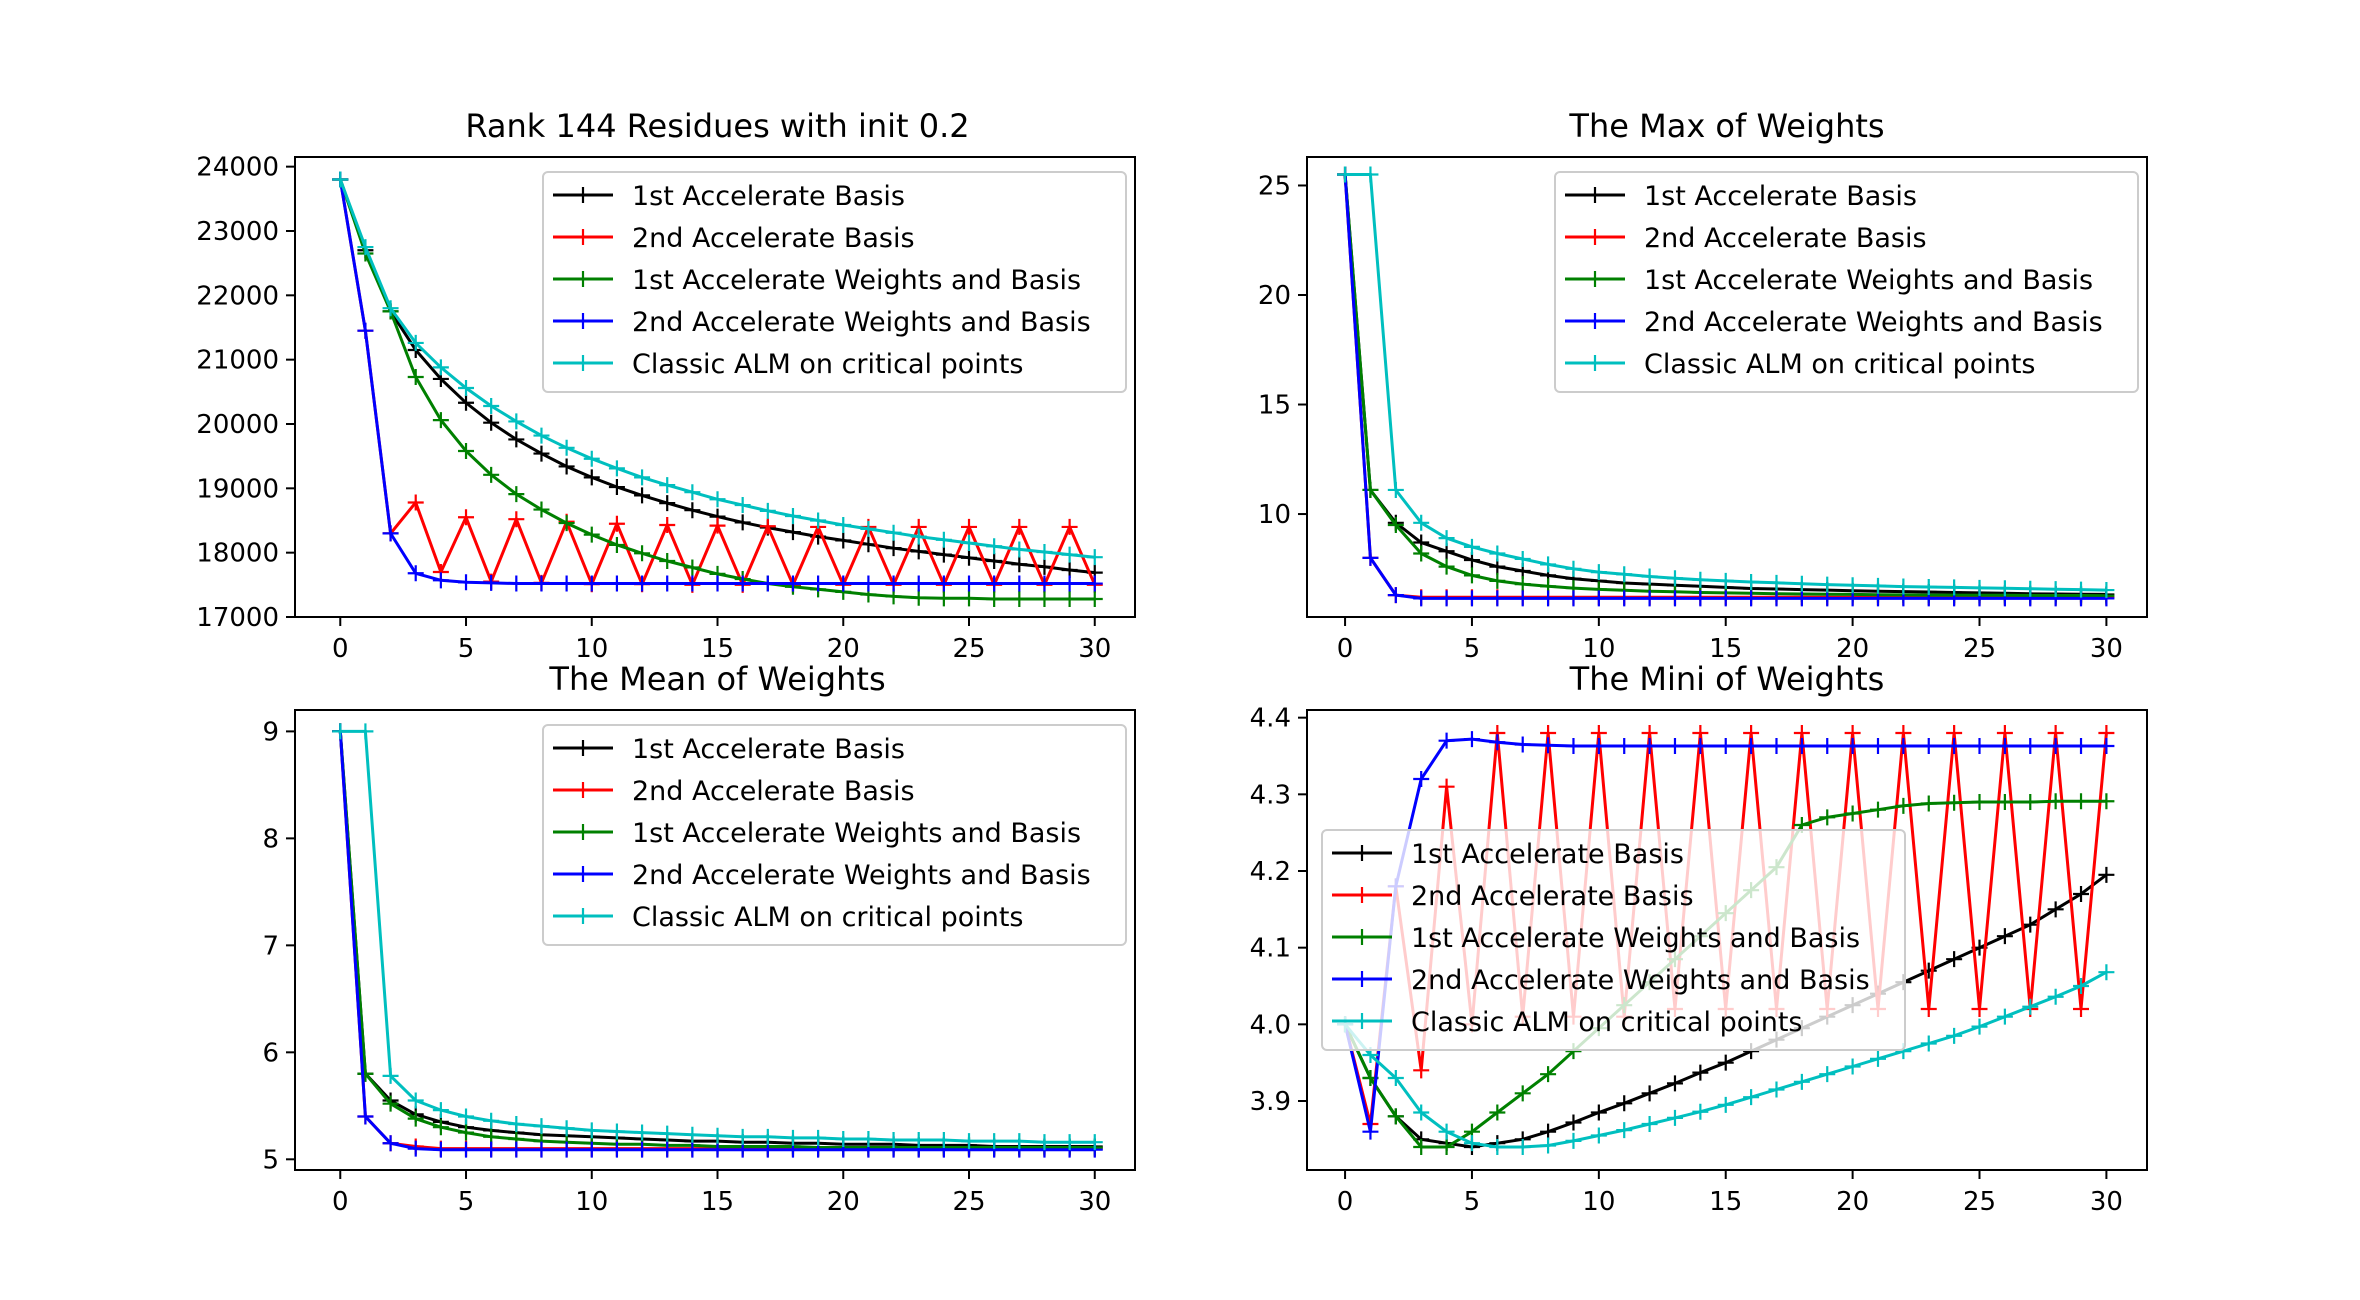 The height and width of the screenshot is (1300, 2360). Describe the element at coordinates (237, 554) in the screenshot. I see `y-tick-label: 18000` at that location.